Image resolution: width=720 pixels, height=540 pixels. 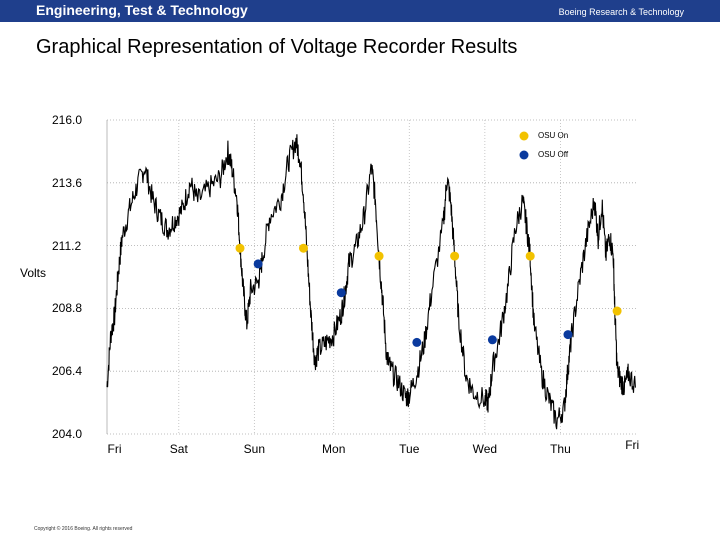 What do you see at coordinates (254, 449) in the screenshot?
I see `x-tick-label: Sun` at bounding box center [254, 449].